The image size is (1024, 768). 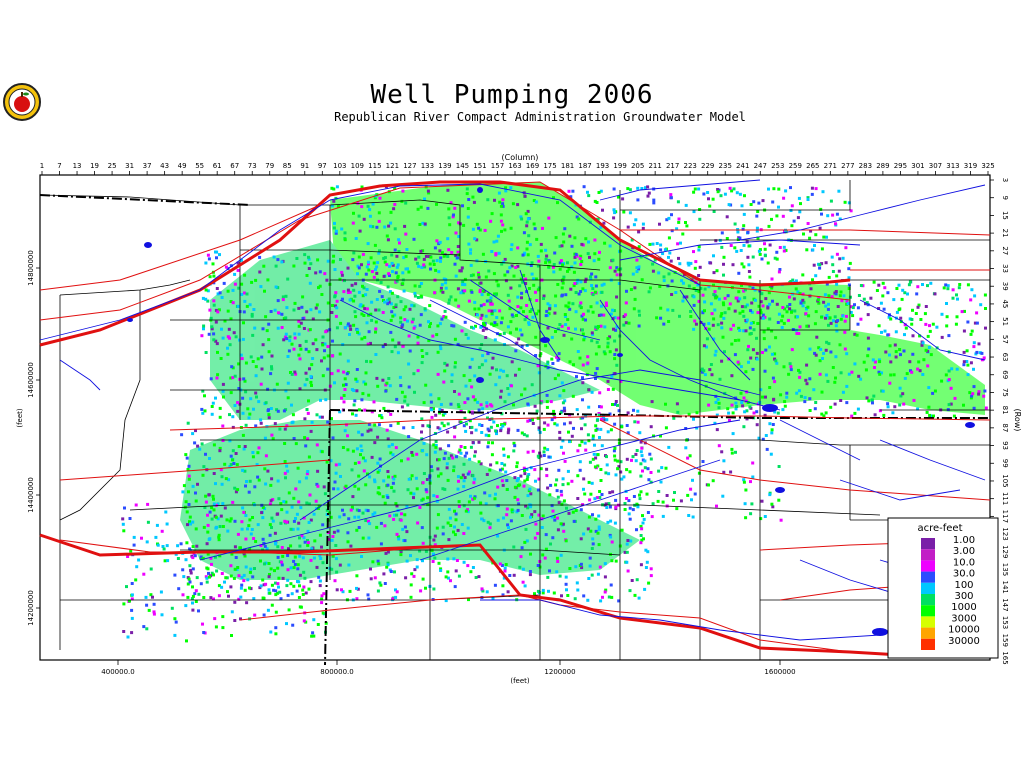 I want to click on column-tick-label: 127, so click(x=409, y=166).